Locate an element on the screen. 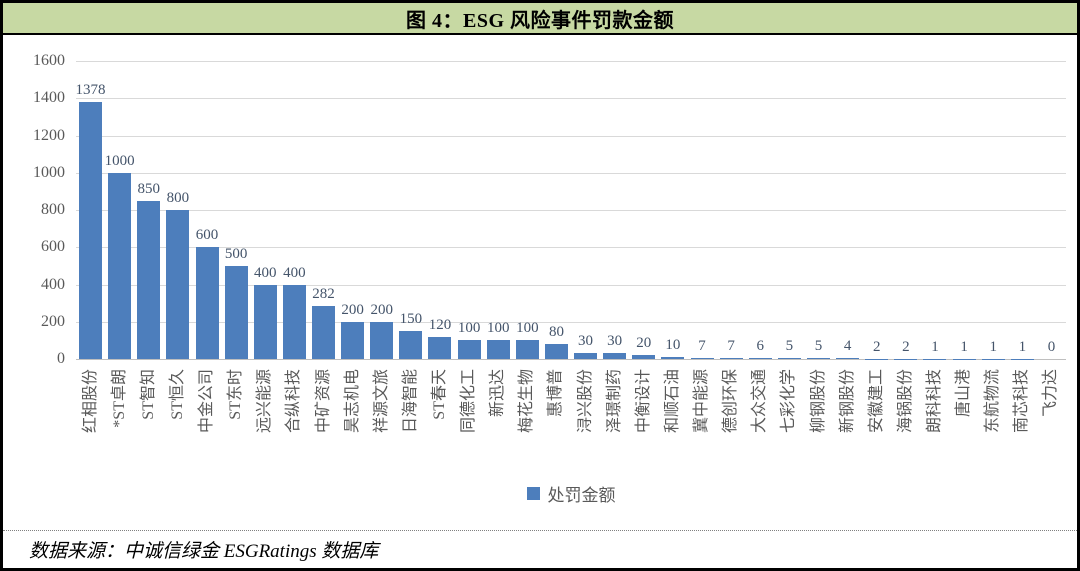 This screenshot has width=1080, height=571. source-note: 数据来源：中诚信绿金 ESGRatings 数据库 is located at coordinates (204, 551).